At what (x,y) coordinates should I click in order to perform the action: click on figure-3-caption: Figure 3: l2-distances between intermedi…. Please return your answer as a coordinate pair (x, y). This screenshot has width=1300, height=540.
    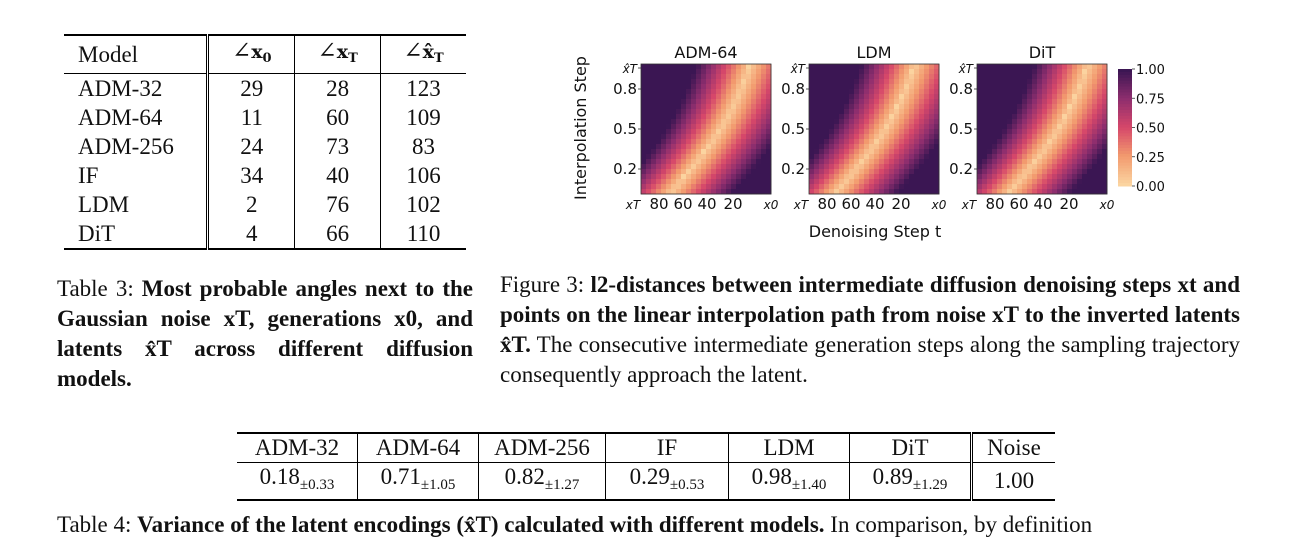
    Looking at the image, I should click on (870, 330).